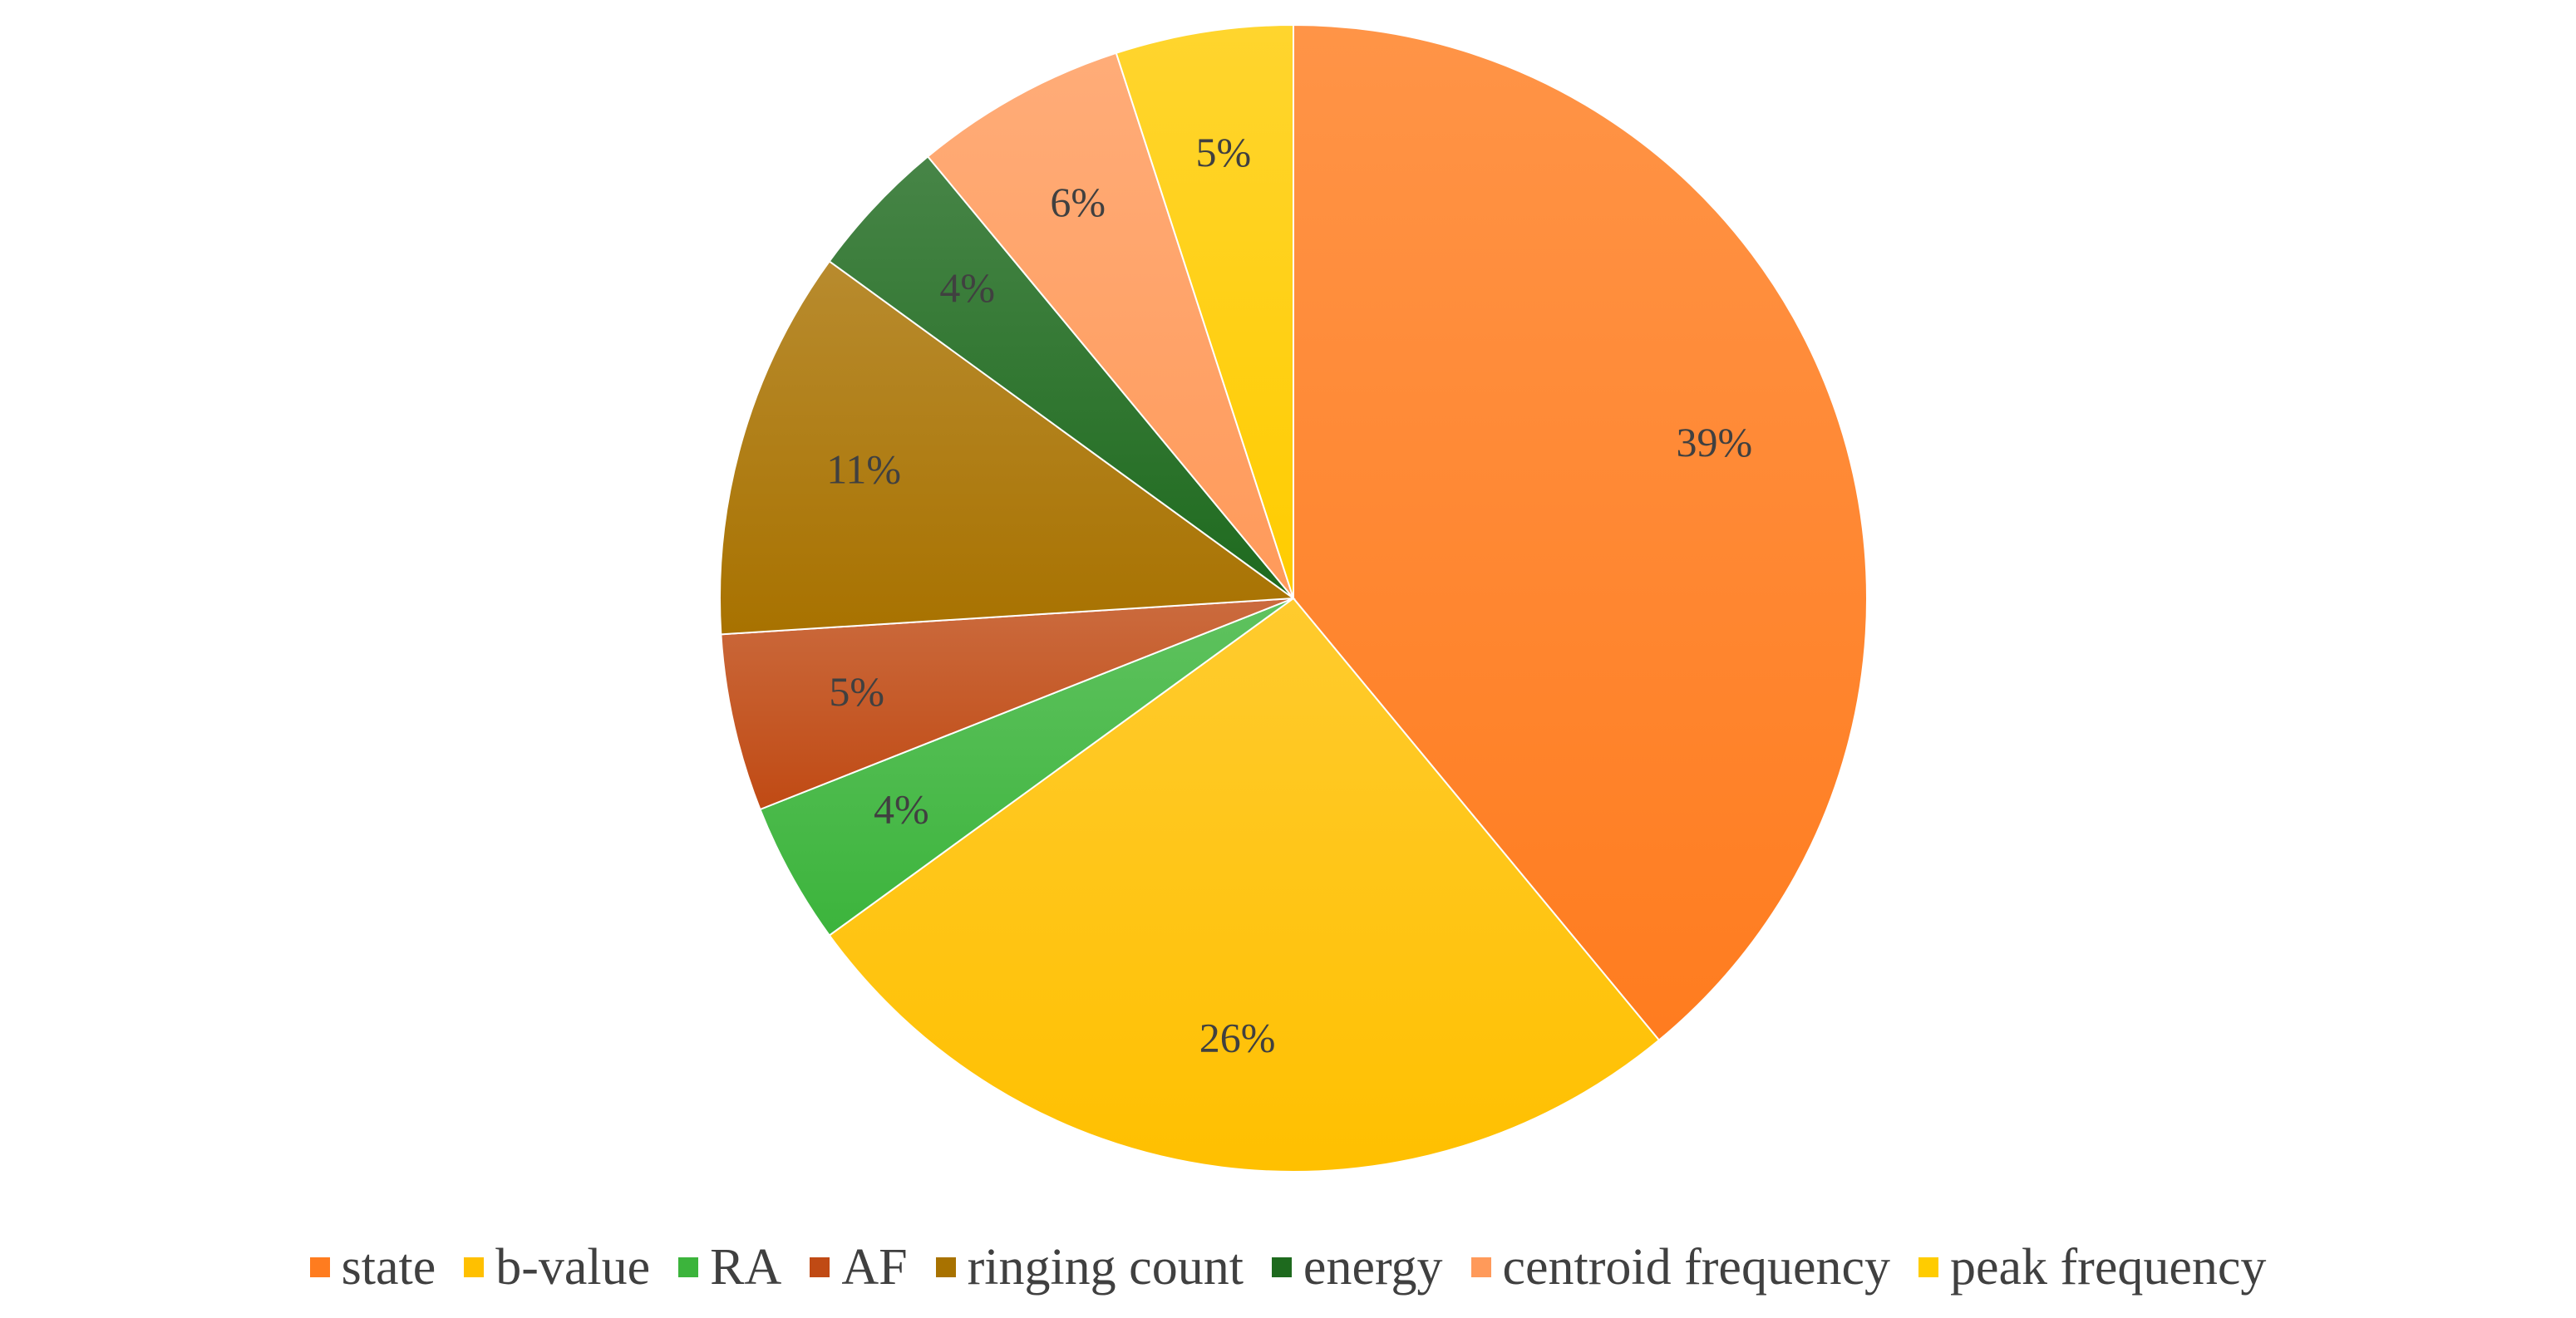 Image resolution: width=2576 pixels, height=1318 pixels. Describe the element at coordinates (874, 1267) in the screenshot. I see `legend-label-af: AF` at that location.